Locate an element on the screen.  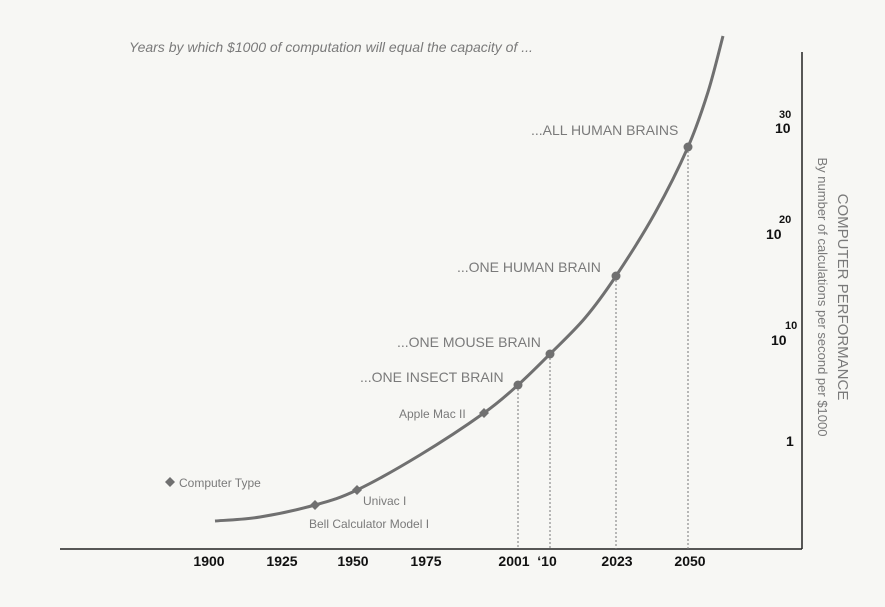
x-tick-label: 2023 is located at coordinates (616, 561).